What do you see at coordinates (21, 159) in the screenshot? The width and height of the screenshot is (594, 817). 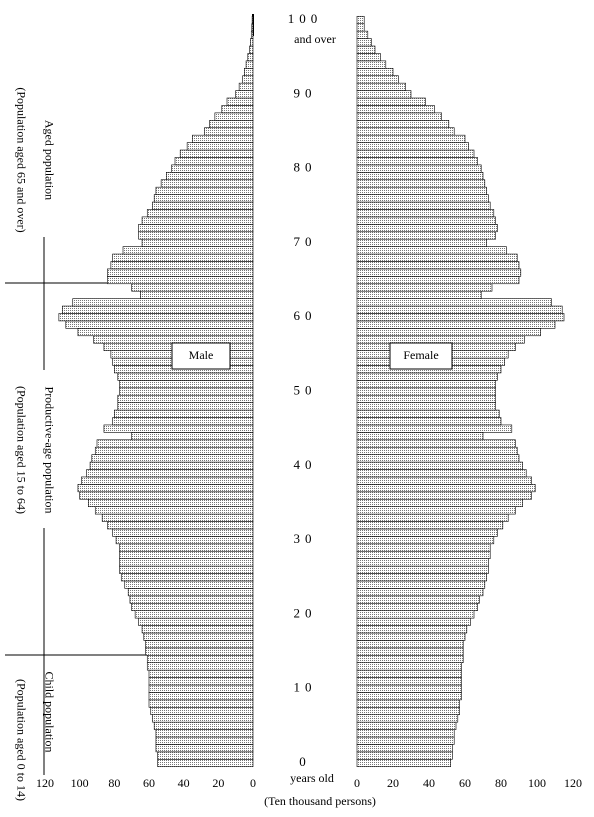 I see `annotation: (Population aged 65 and over)` at bounding box center [21, 159].